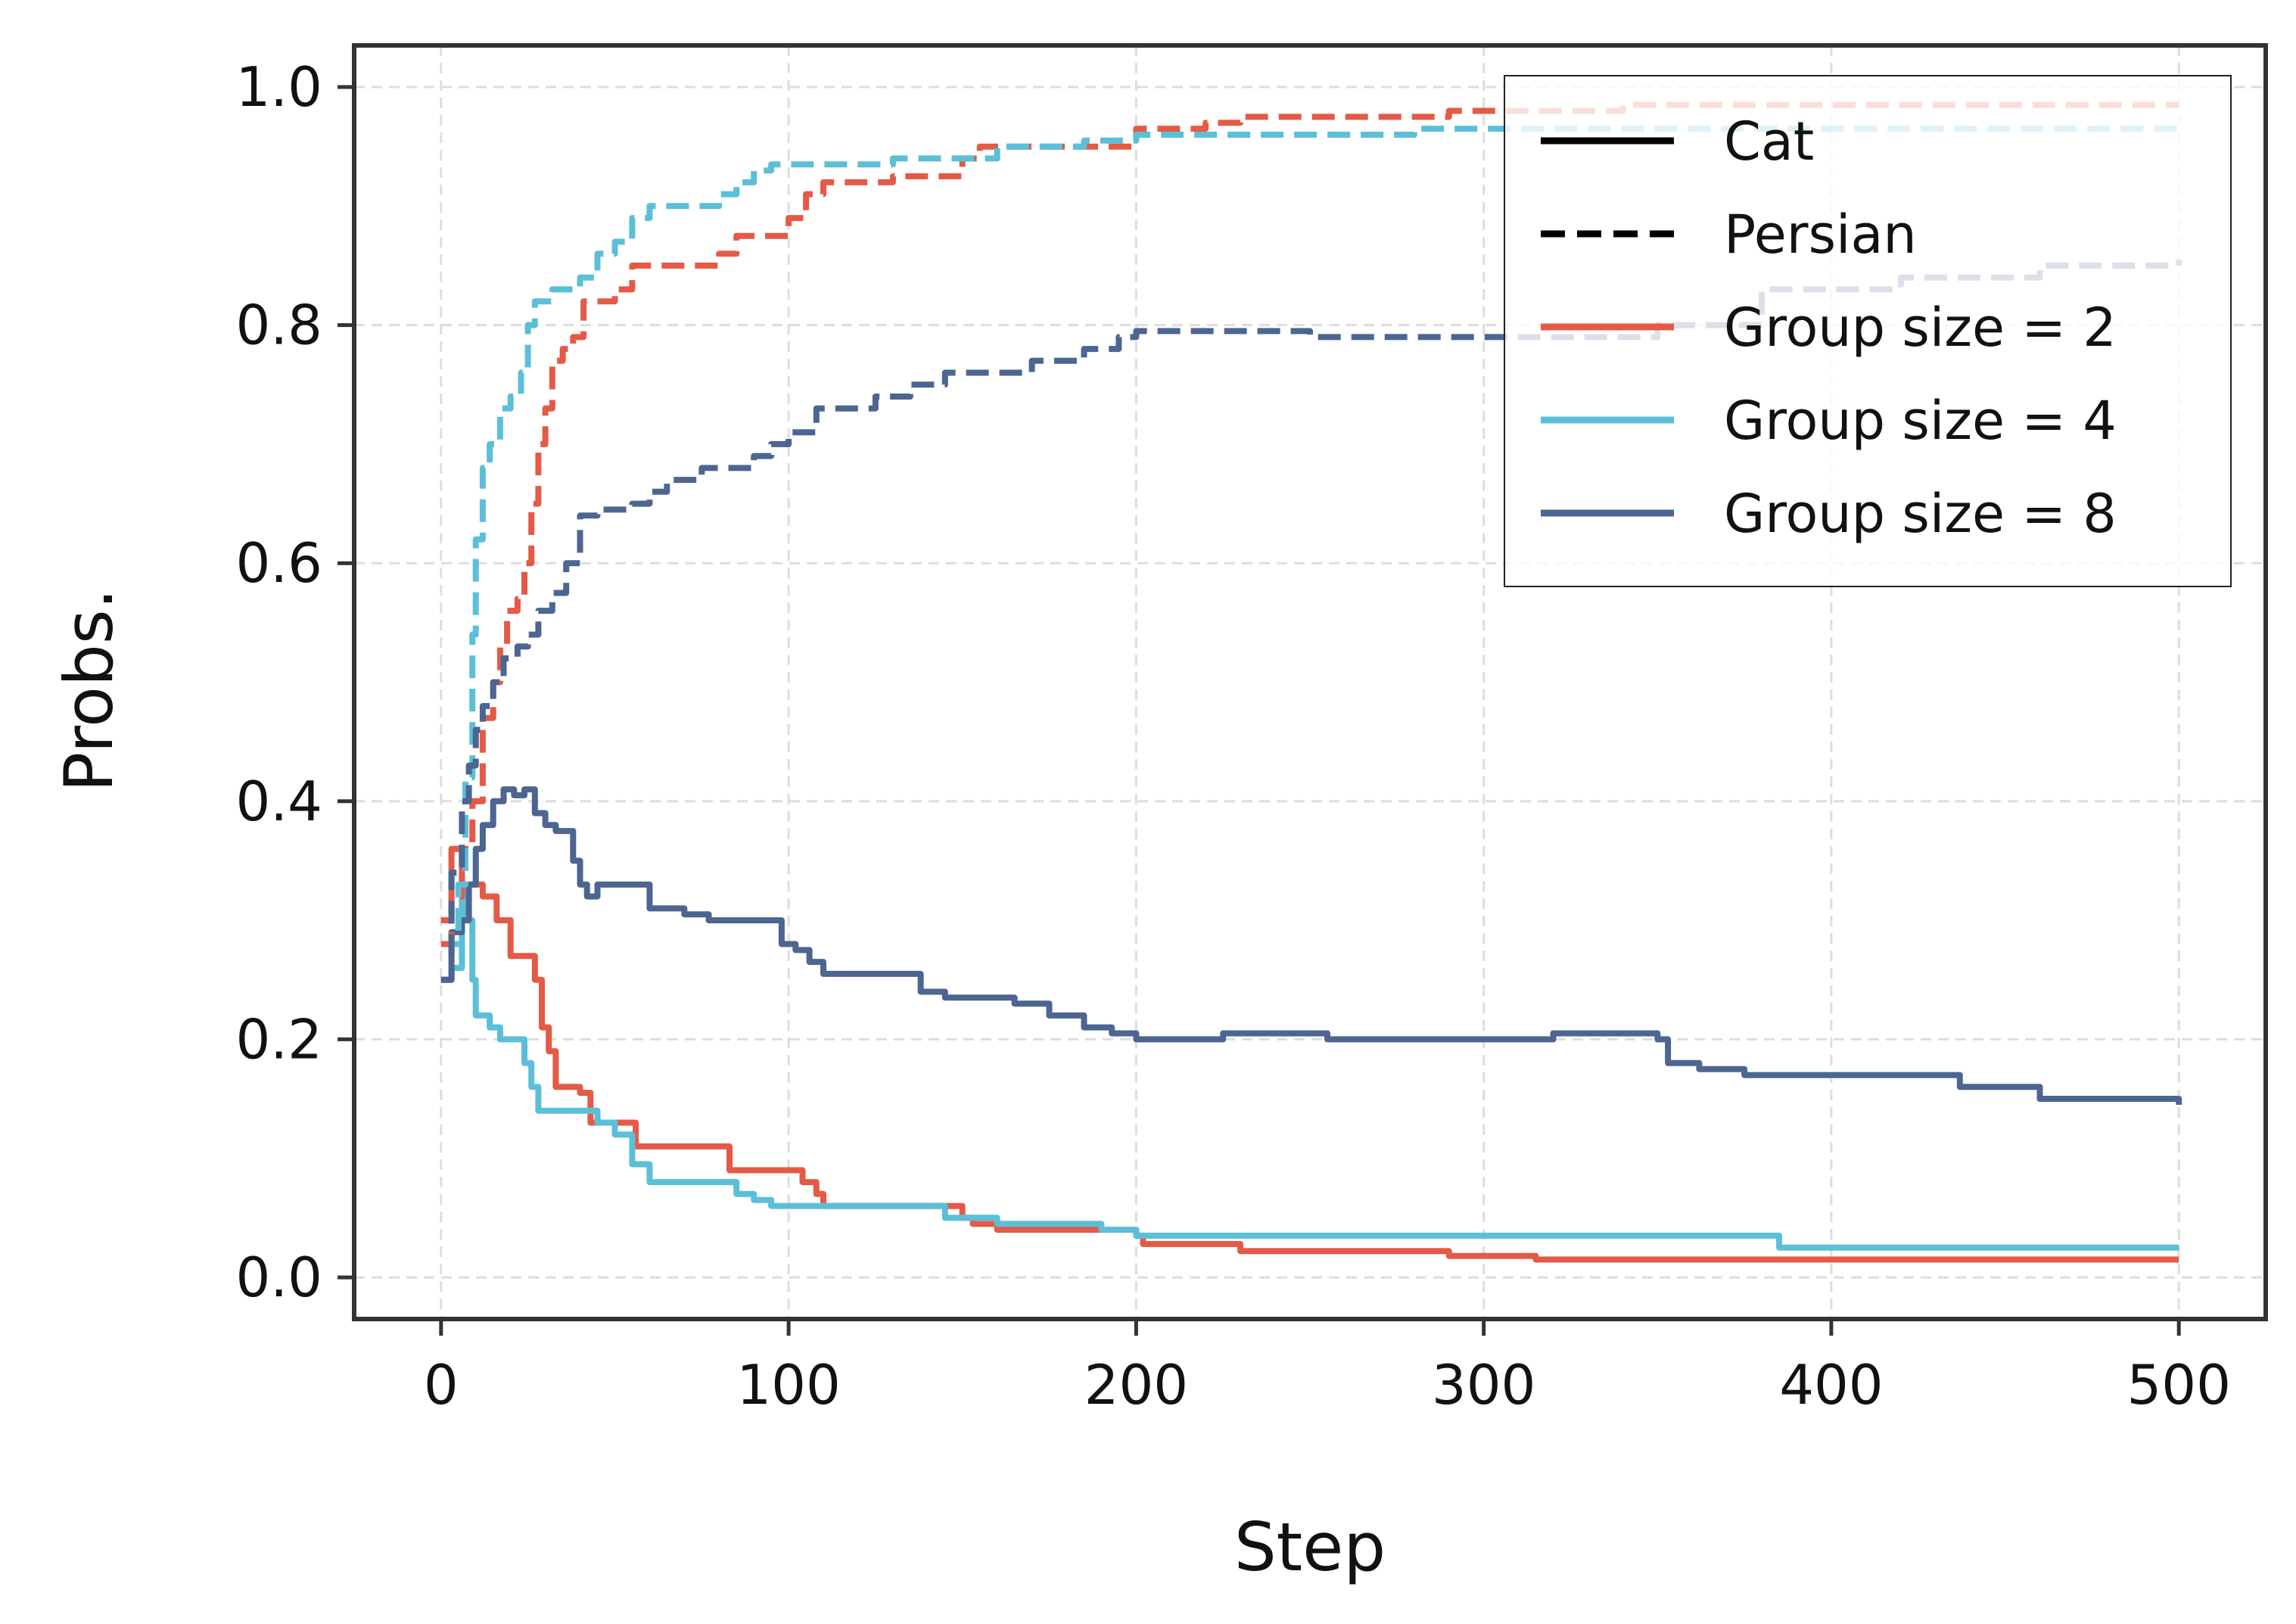 The height and width of the screenshot is (1624, 2296). Describe the element at coordinates (278, 801) in the screenshot. I see `y-tick-label-2: 0.4` at that location.